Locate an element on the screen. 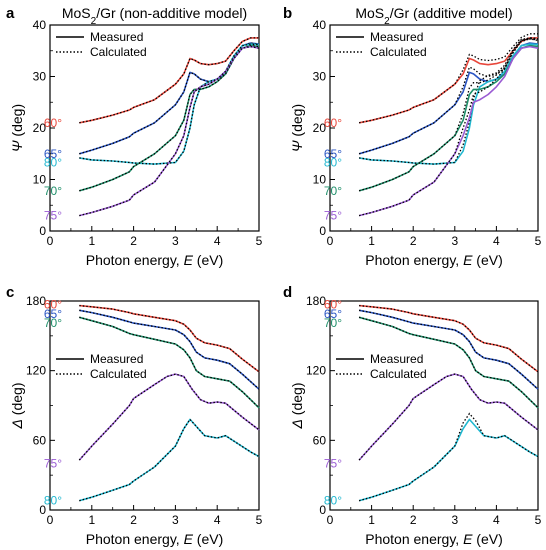 This screenshot has height=550, width=546. panel-letter: a is located at coordinates (10, 13).